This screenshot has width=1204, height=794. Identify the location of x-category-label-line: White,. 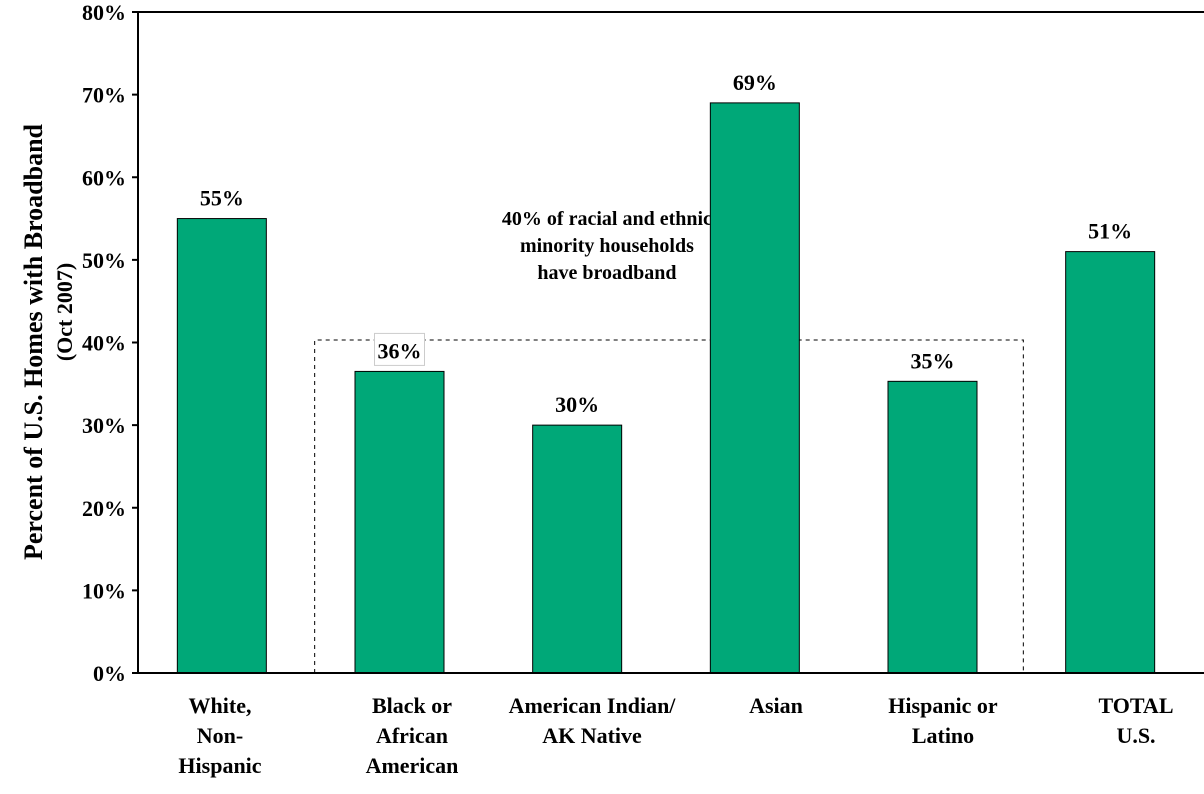
(220, 705).